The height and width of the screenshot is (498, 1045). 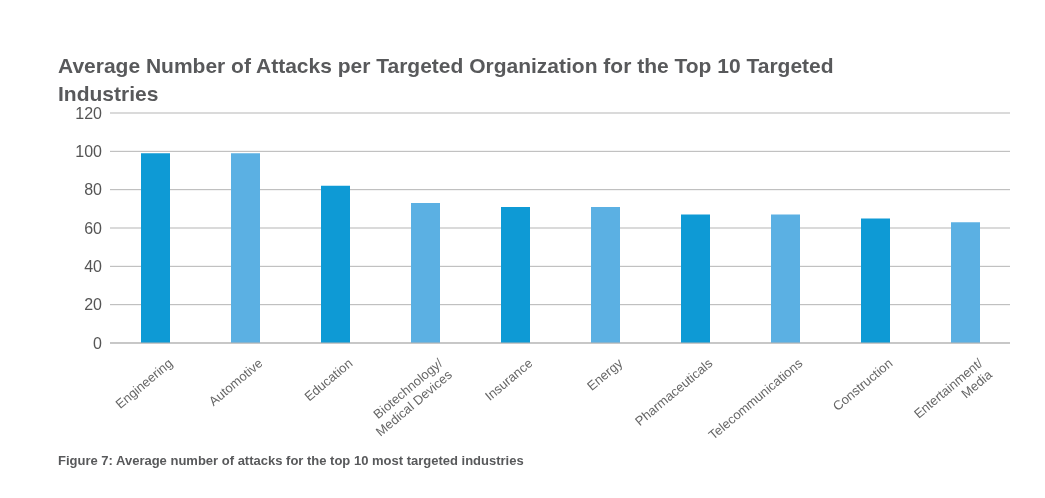 What do you see at coordinates (89, 113) in the screenshot?
I see `y-tick-label: 120` at bounding box center [89, 113].